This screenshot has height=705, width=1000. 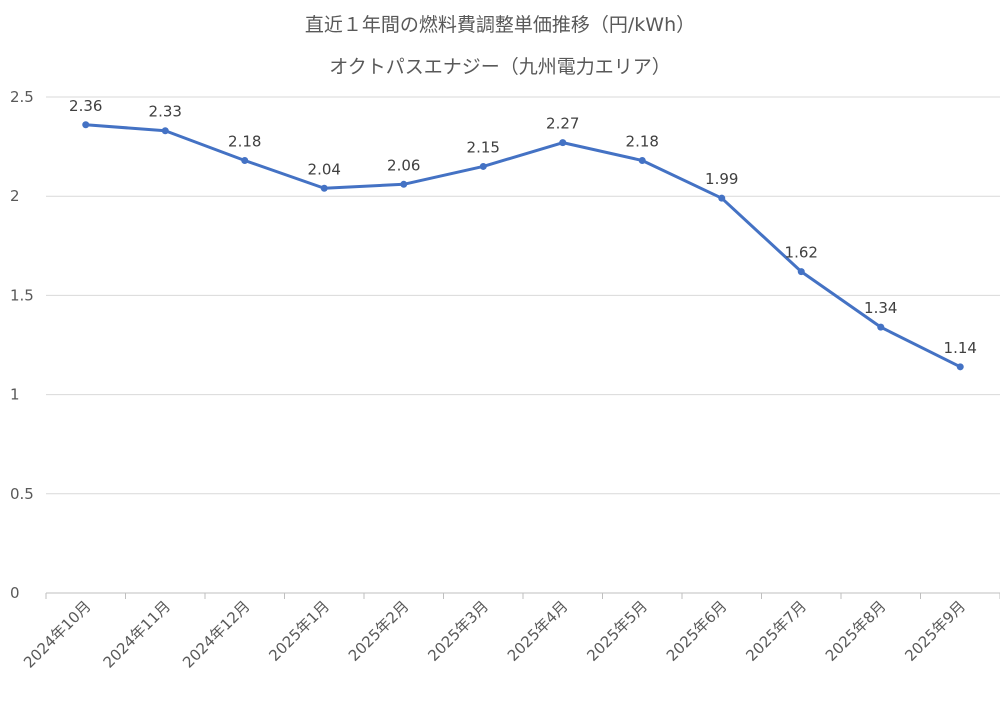 I want to click on x-tick-label: 2025年2月, so click(x=379, y=631).